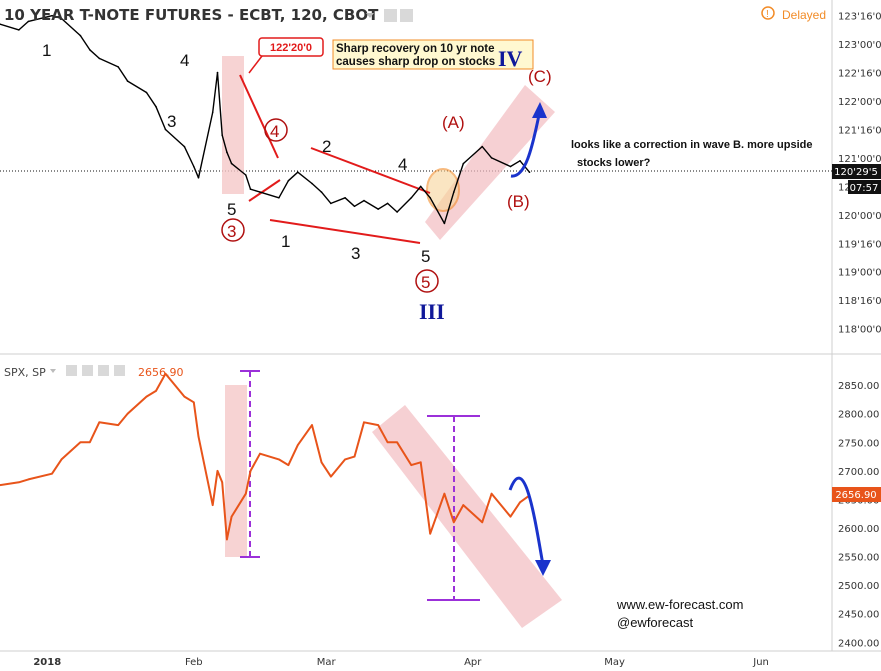  Describe the element at coordinates (236, 471) in the screenshot. I see `highlight-box-lower` at that location.